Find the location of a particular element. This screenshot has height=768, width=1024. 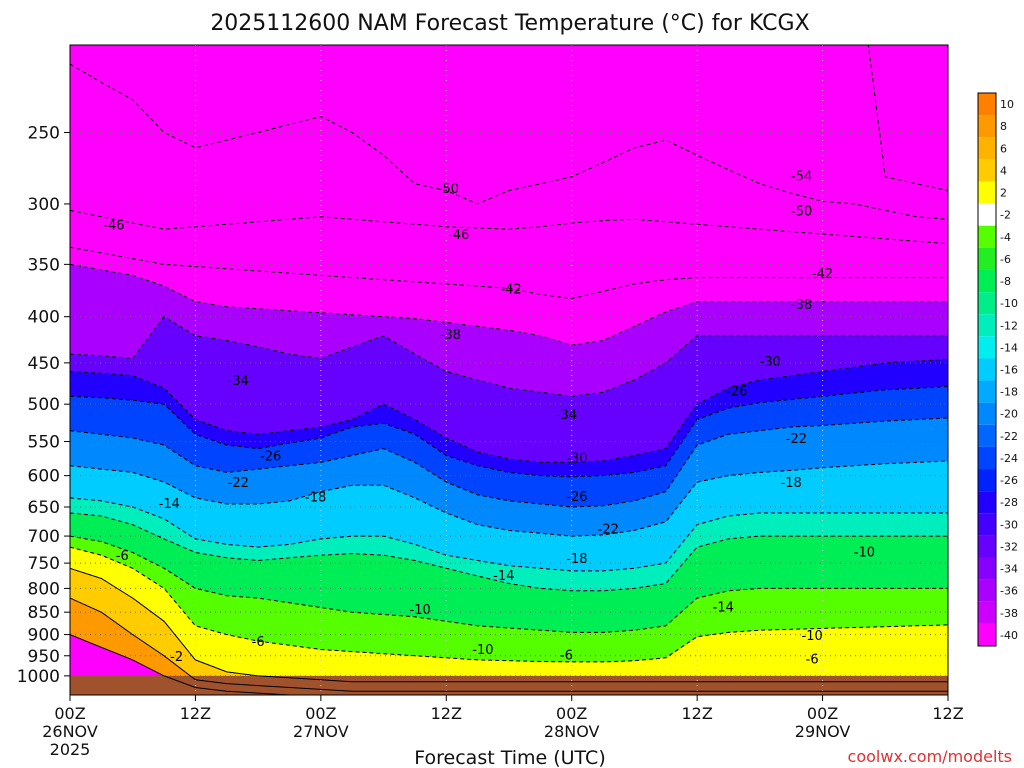

isotherm-label: -50 is located at coordinates (801, 211).